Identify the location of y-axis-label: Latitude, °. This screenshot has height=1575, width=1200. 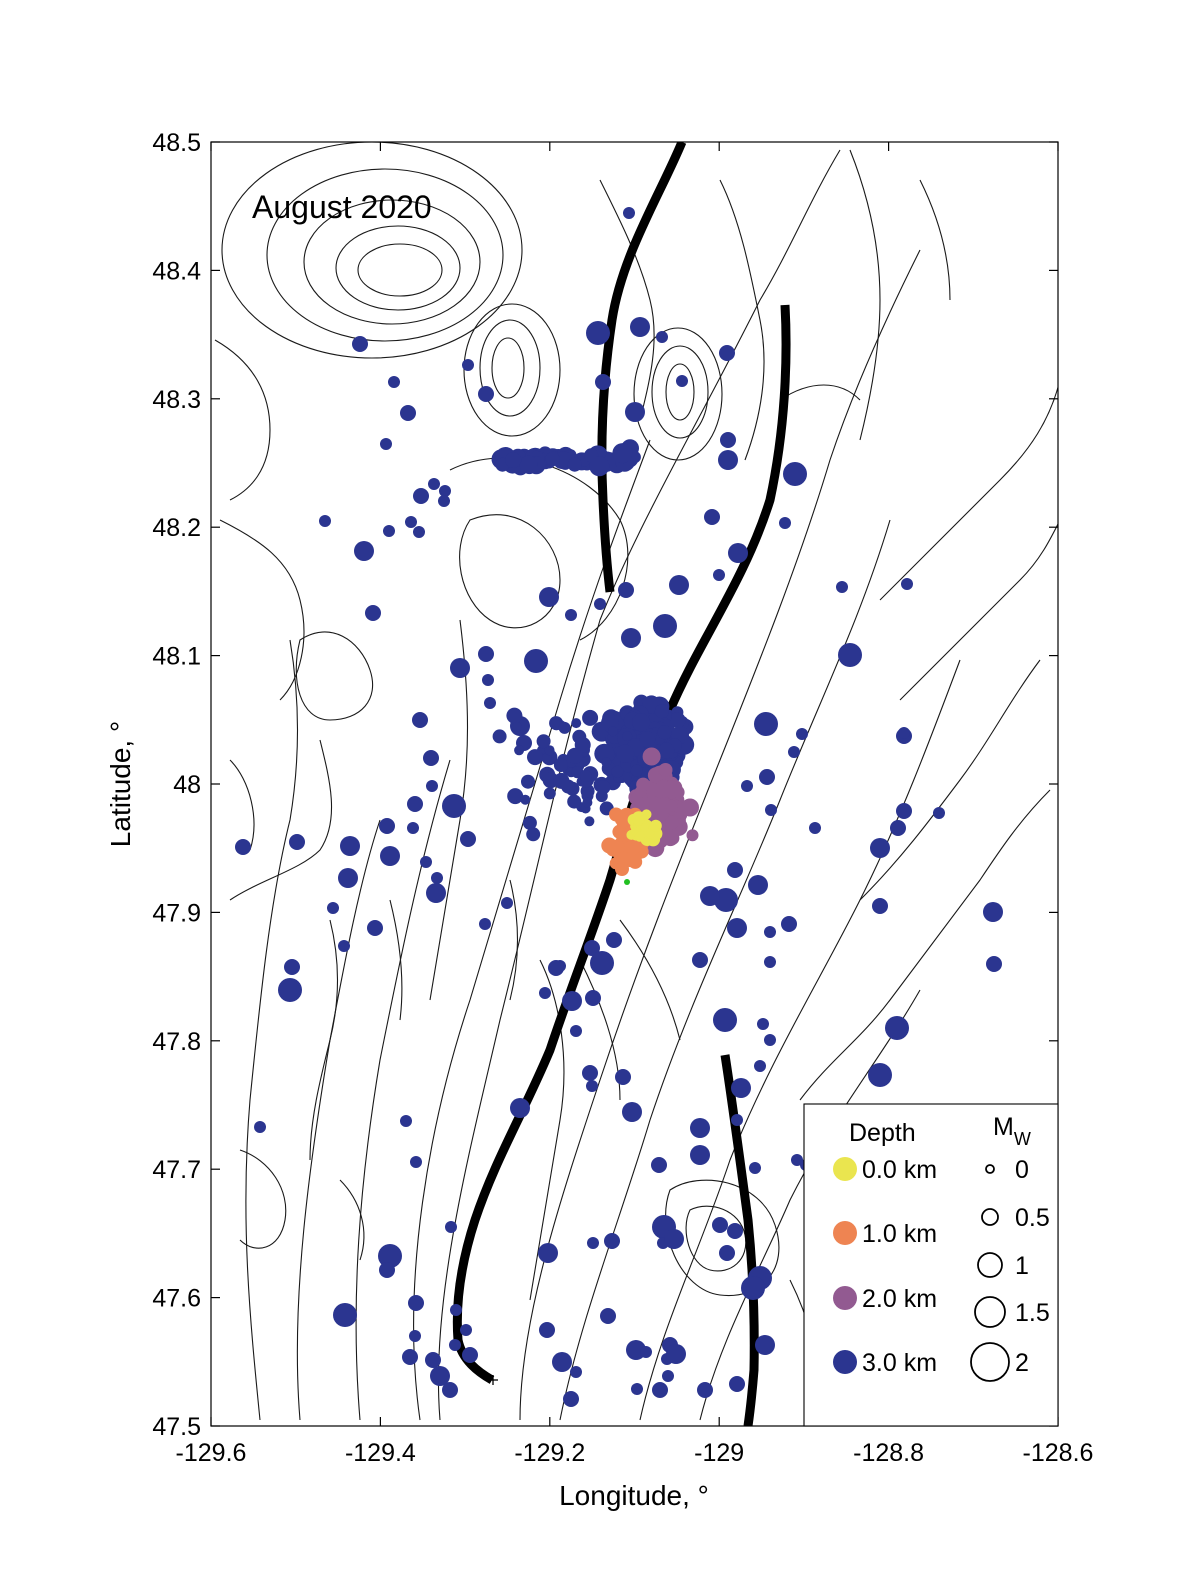
(120, 784).